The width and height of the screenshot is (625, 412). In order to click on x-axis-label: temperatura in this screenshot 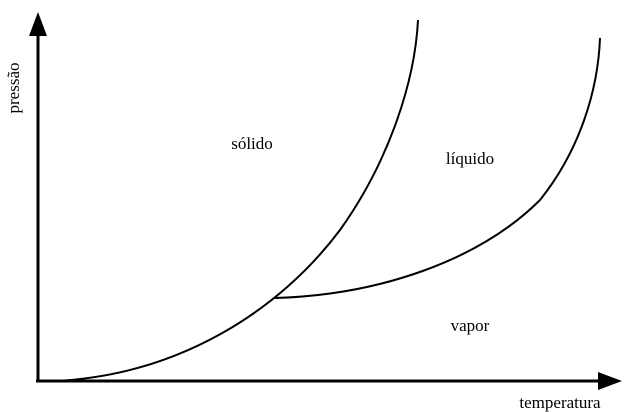, I will do `click(560, 402)`.